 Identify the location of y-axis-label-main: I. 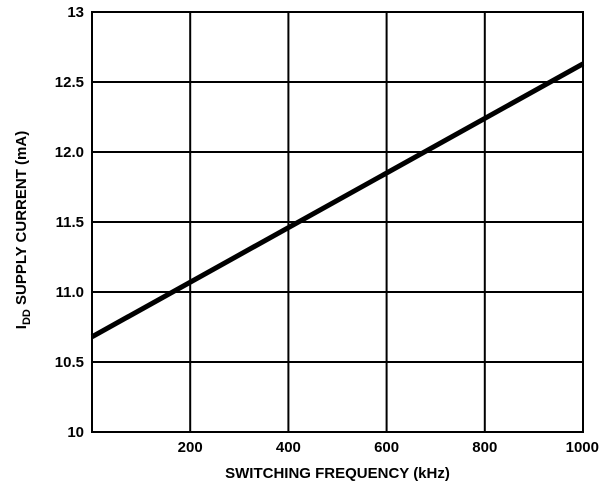
(21, 327).